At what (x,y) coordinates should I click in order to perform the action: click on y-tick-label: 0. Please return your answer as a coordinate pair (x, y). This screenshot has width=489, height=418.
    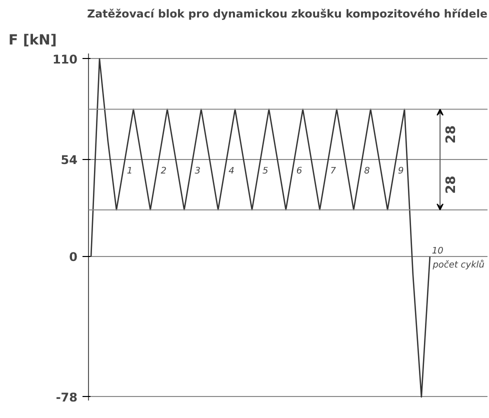
    Looking at the image, I should click on (73, 257).